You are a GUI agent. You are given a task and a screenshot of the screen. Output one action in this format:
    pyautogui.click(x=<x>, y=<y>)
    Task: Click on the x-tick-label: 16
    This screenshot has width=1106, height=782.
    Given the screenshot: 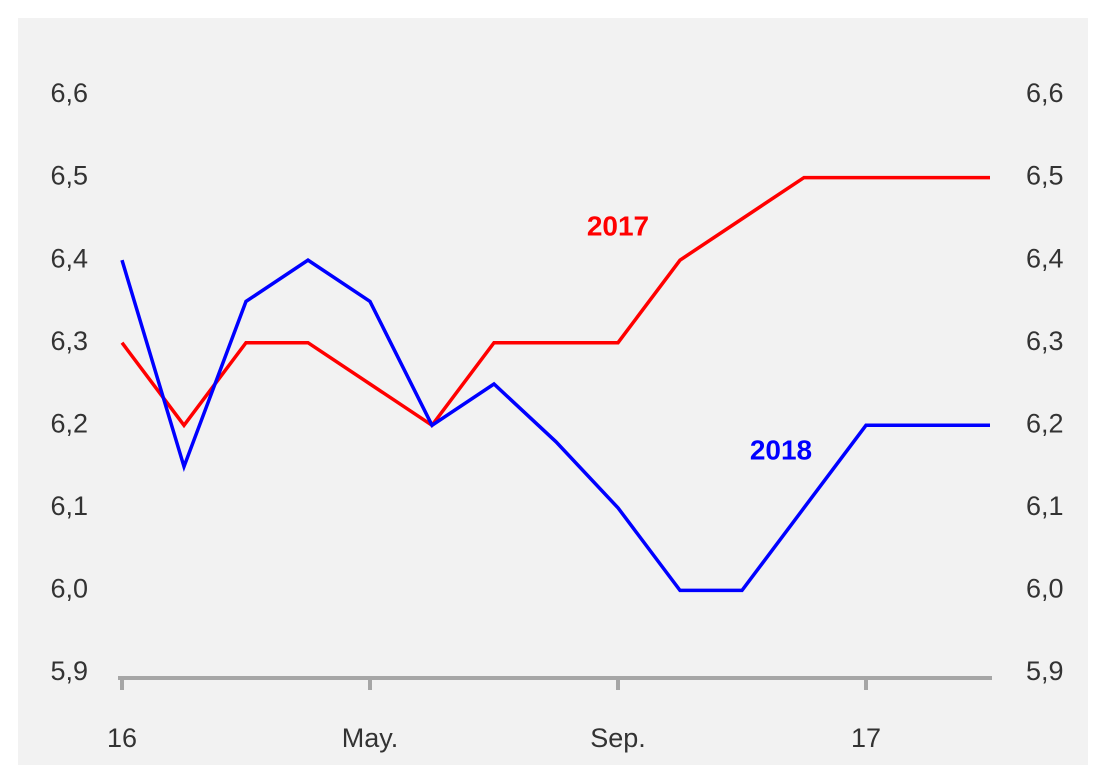 What is the action you would take?
    pyautogui.click(x=122, y=738)
    